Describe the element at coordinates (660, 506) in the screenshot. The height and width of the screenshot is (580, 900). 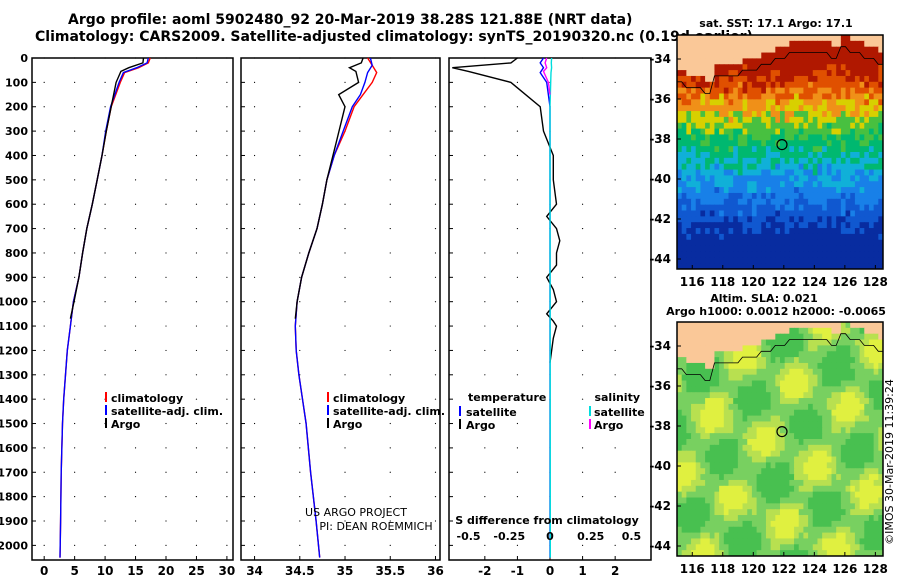
I see `map-y-tick-label: -42` at that location.